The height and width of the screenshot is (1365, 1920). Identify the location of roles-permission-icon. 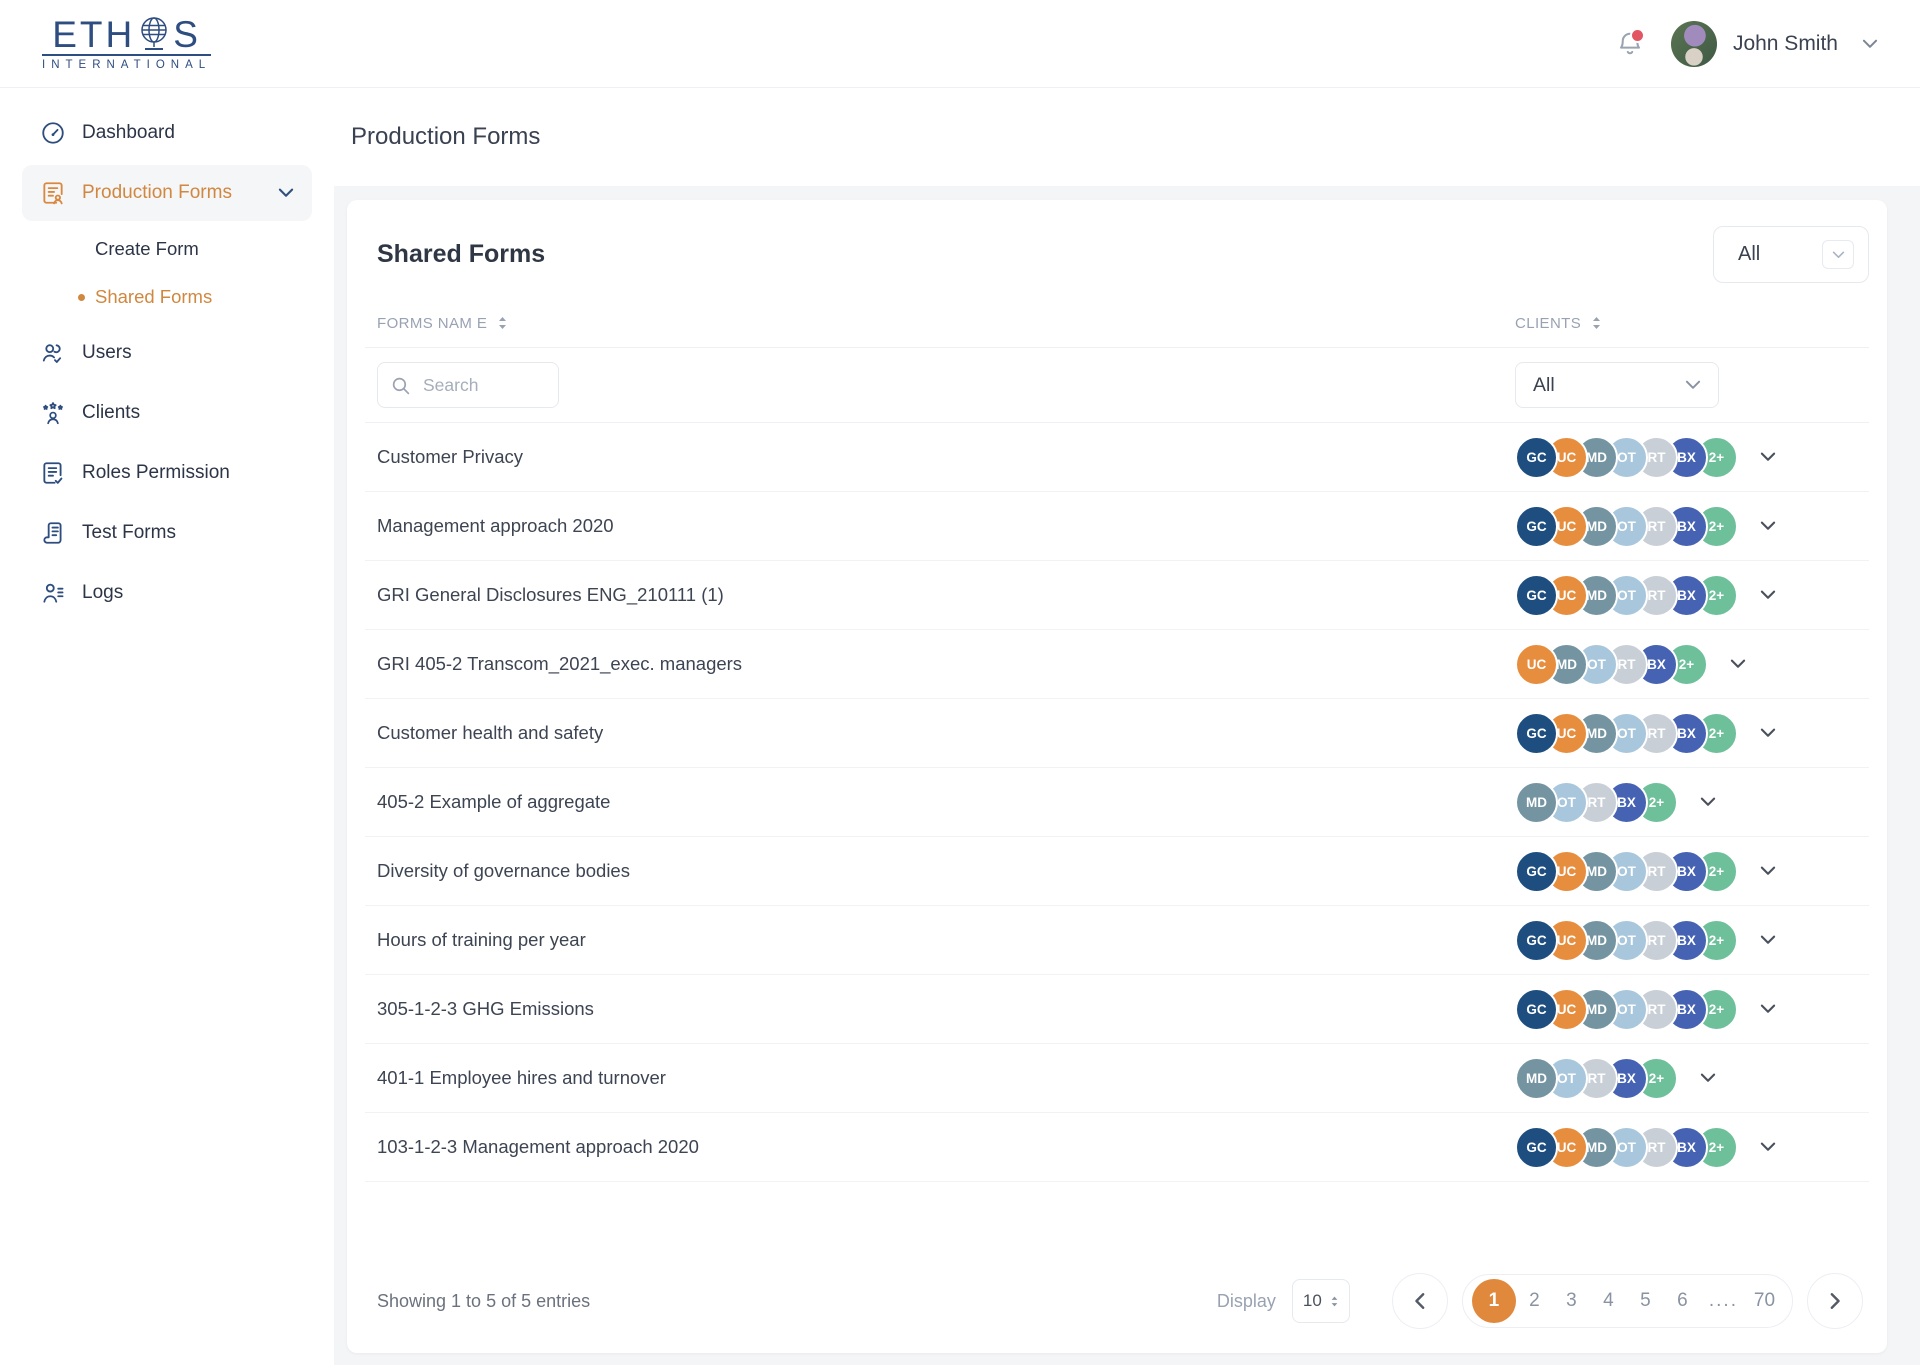
(53, 473).